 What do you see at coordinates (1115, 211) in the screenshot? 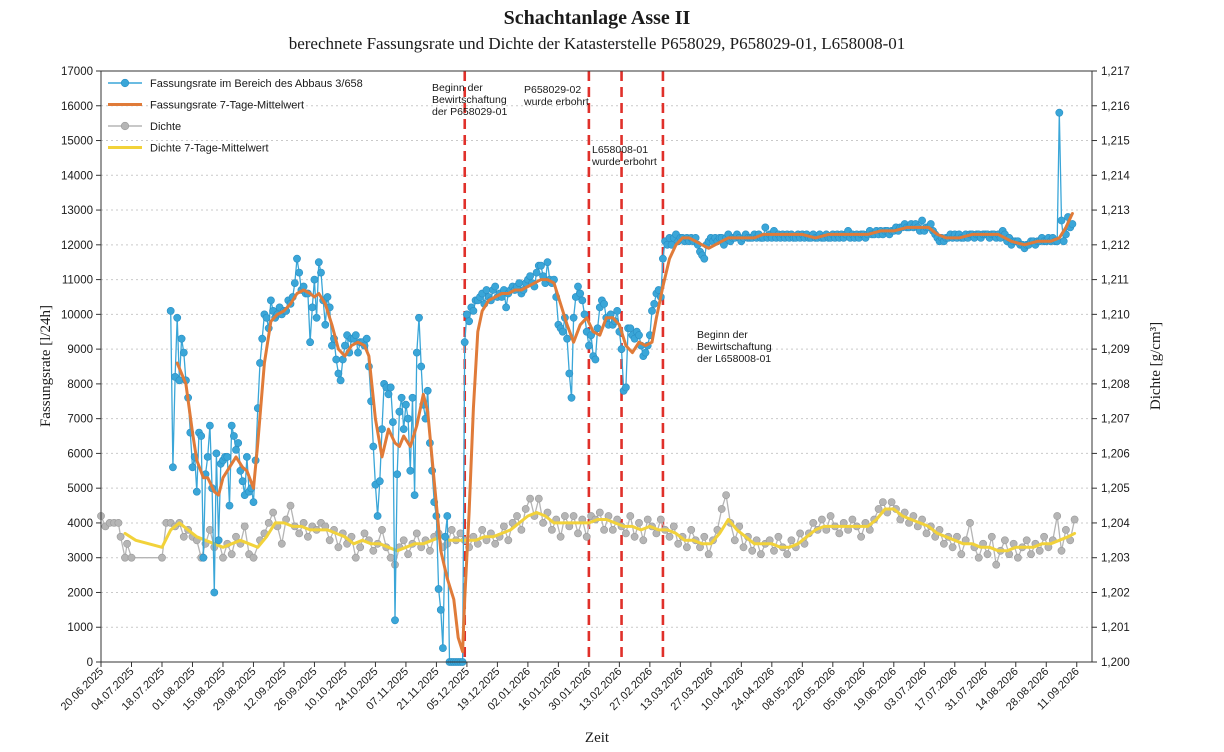
I see `y-tick-label-right: 1,213` at bounding box center [1115, 211].